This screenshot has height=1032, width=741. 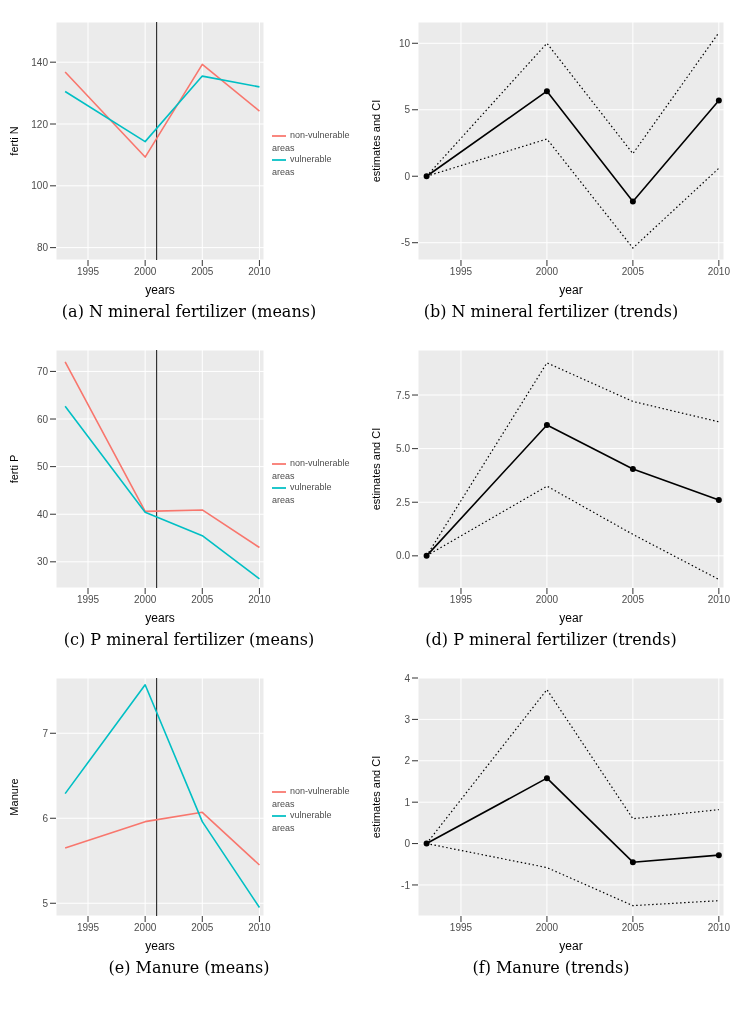 What do you see at coordinates (42, 467) in the screenshot?
I see `y-tick-label: 50` at bounding box center [42, 467].